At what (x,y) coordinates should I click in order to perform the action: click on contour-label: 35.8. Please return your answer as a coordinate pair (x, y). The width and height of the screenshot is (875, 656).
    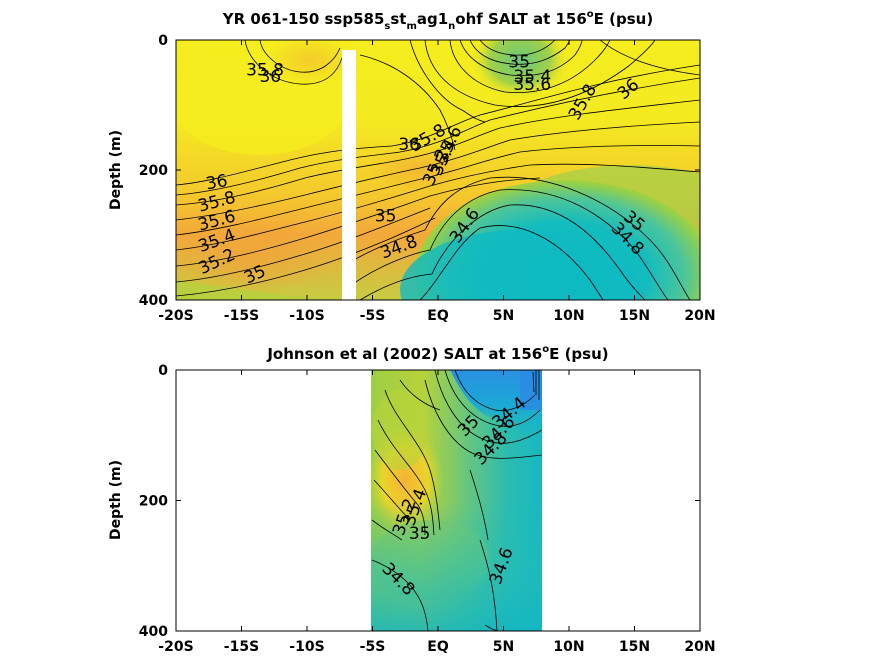
    Looking at the image, I should click on (265, 70).